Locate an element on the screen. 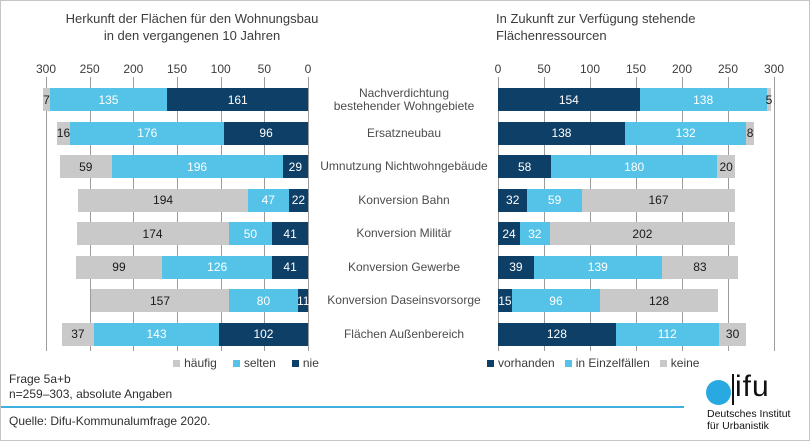  bar-value-label: 83 is located at coordinates (700, 267).